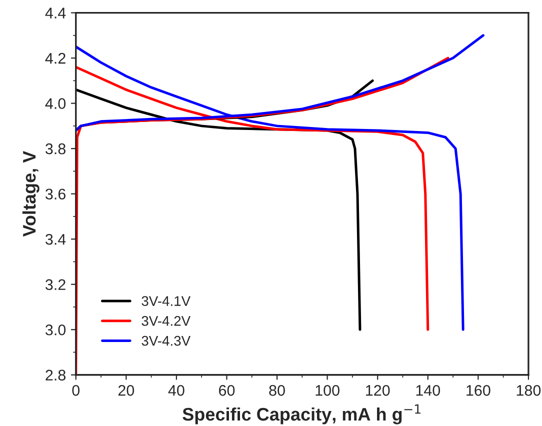 The width and height of the screenshot is (542, 426). What do you see at coordinates (166, 341) in the screenshot?
I see `legend-label: 3V-4.3V` at bounding box center [166, 341].